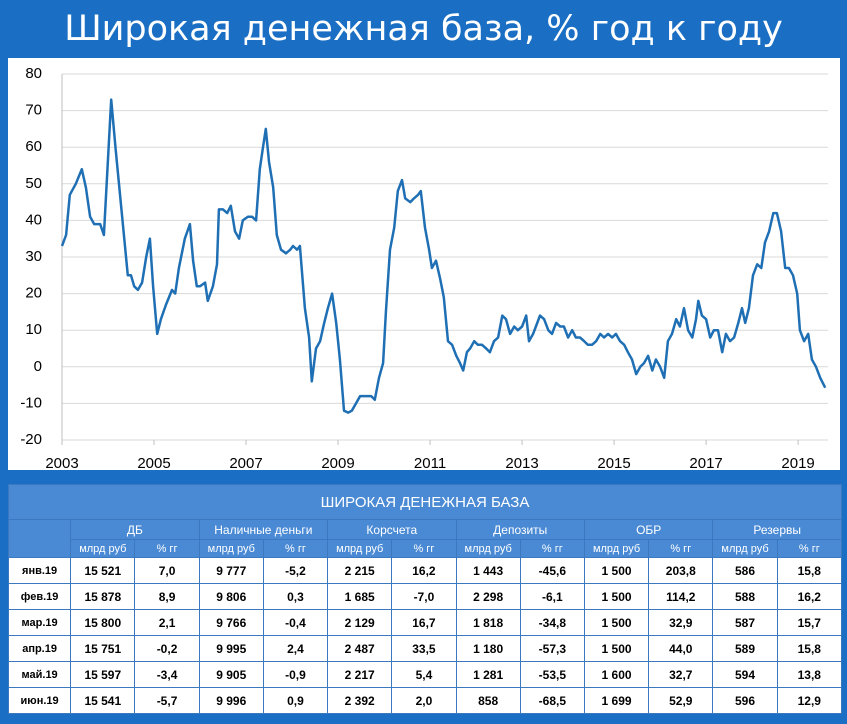 Image resolution: width=847 pixels, height=724 pixels. What do you see at coordinates (295, 700) in the screenshot?
I see `table-cell: 0,9` at bounding box center [295, 700].